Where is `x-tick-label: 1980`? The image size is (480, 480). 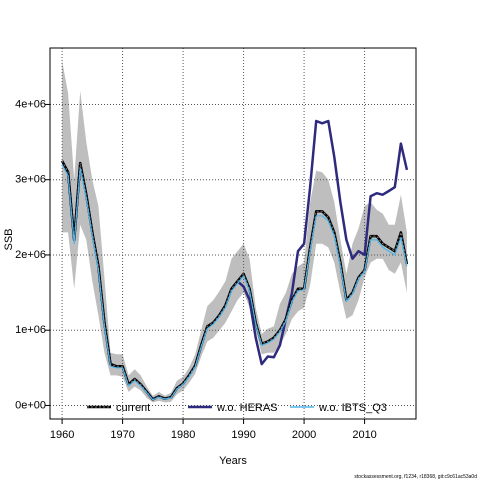 x-tick-label: 1980 is located at coordinates (183, 435).